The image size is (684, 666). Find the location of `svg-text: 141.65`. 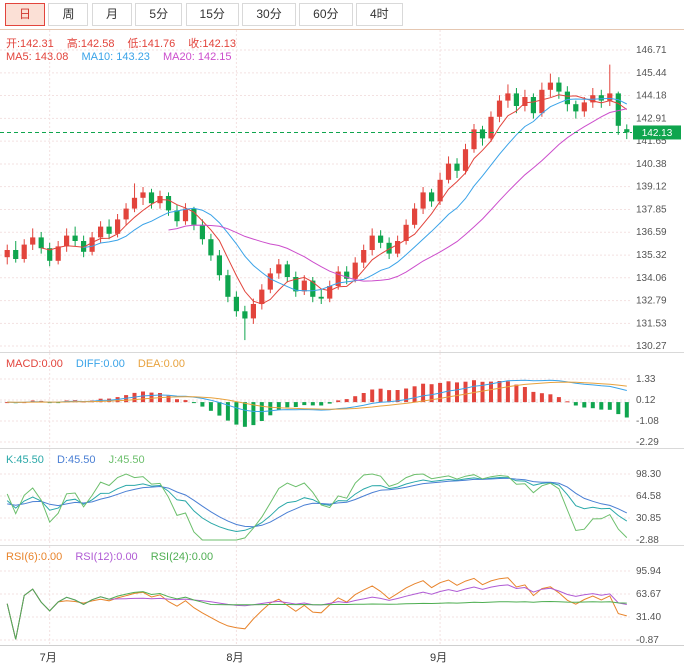

svg-text: 141.65 is located at coordinates (651, 141).